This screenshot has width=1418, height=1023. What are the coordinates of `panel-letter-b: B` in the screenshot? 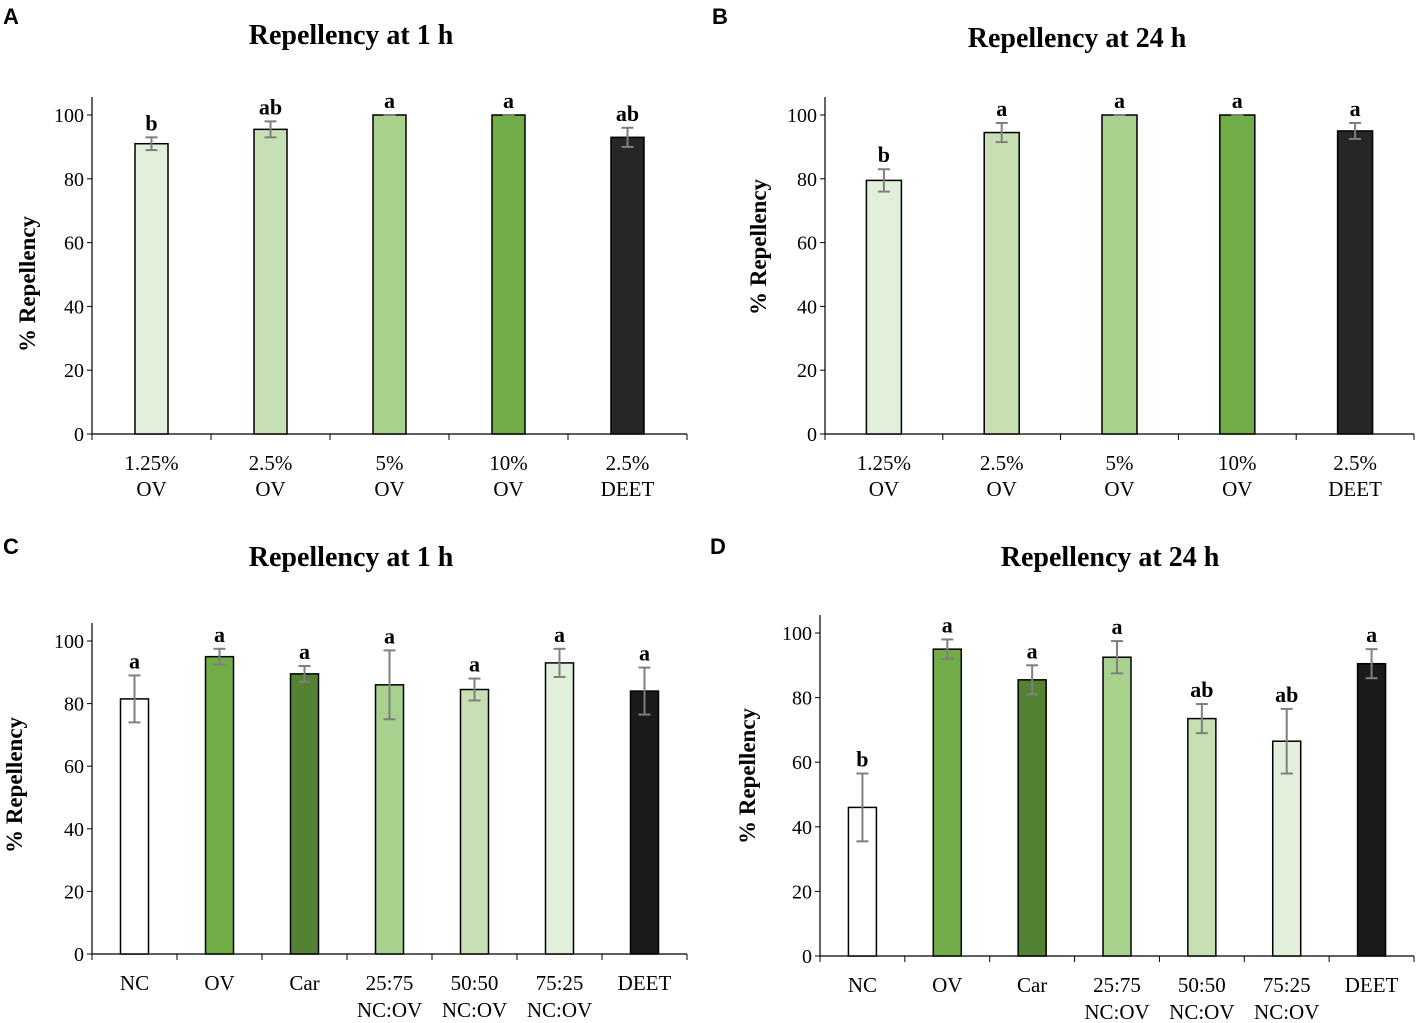 It's located at (720, 16).